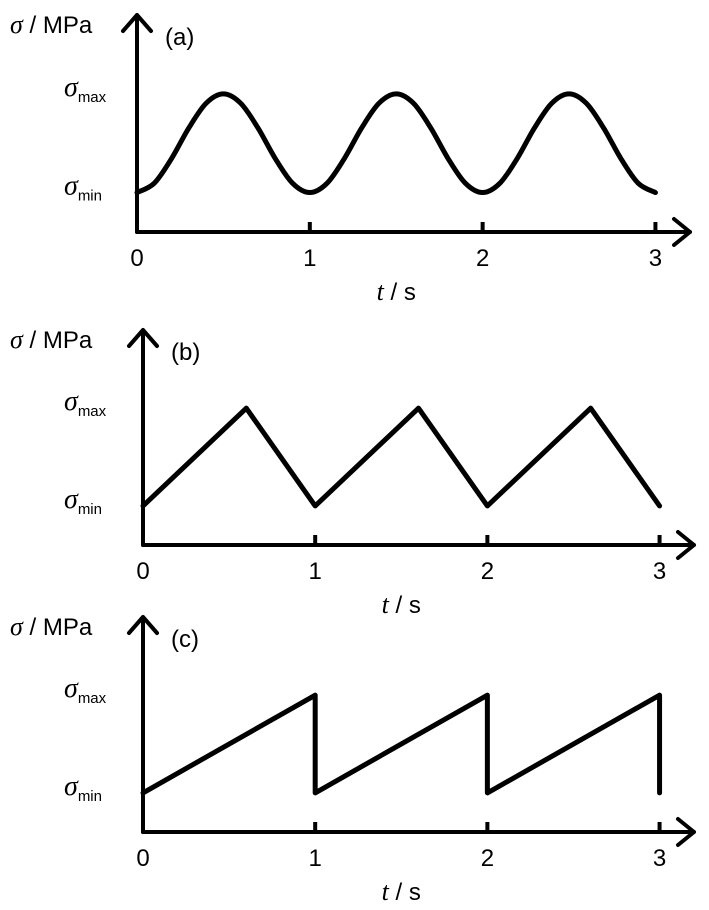 The width and height of the screenshot is (709, 910). What do you see at coordinates (179, 37) in the screenshot?
I see `panel-title: (a)` at bounding box center [179, 37].